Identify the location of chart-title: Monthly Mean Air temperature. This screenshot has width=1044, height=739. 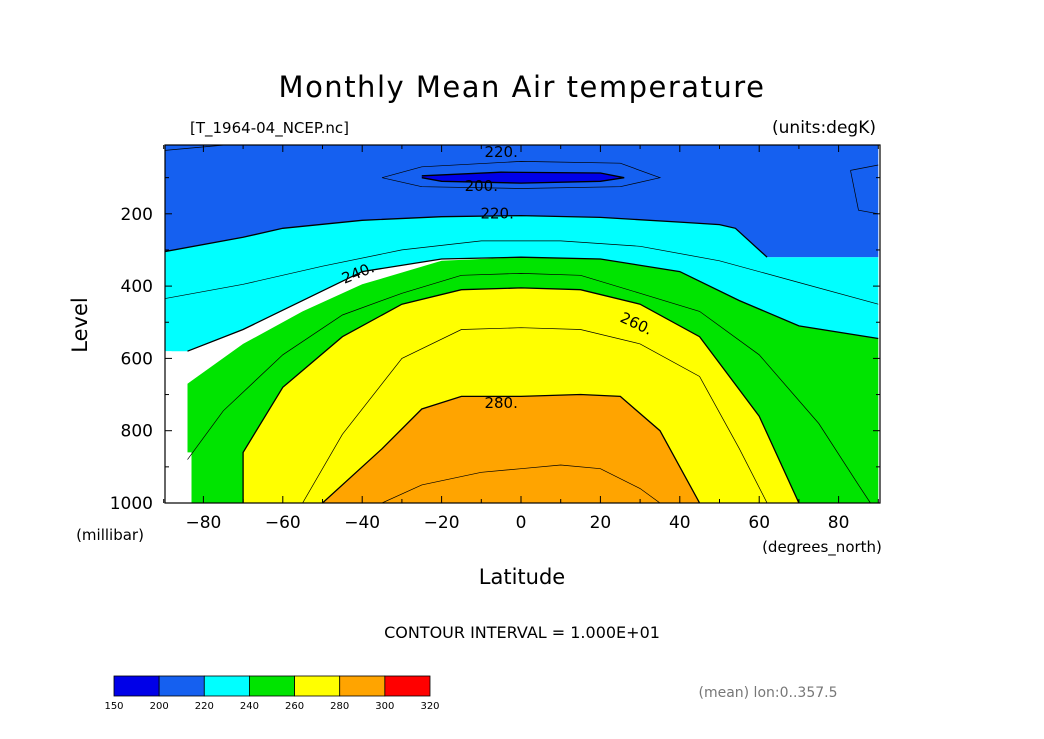
(522, 87).